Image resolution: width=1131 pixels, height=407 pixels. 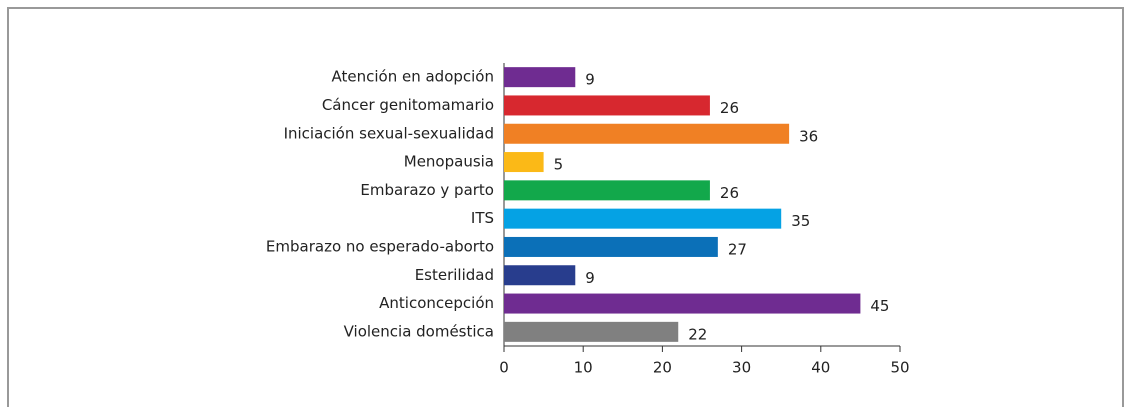 What do you see at coordinates (559, 165) in the screenshot?
I see `data-label: 5` at bounding box center [559, 165].